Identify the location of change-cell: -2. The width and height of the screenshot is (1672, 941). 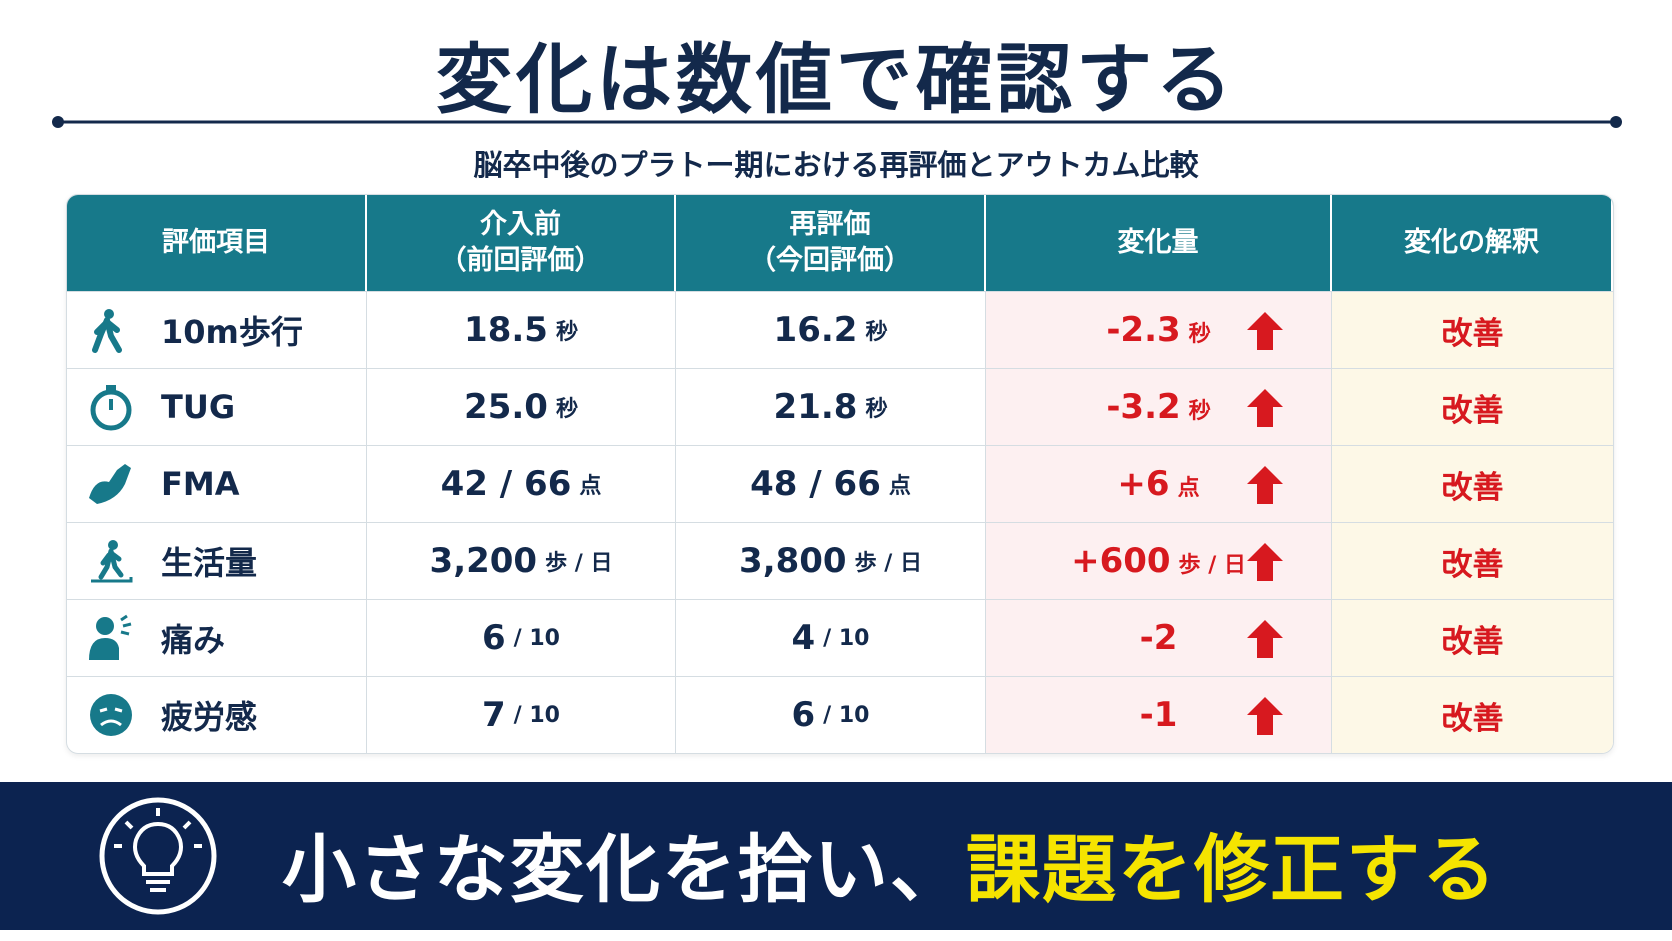
(1159, 637).